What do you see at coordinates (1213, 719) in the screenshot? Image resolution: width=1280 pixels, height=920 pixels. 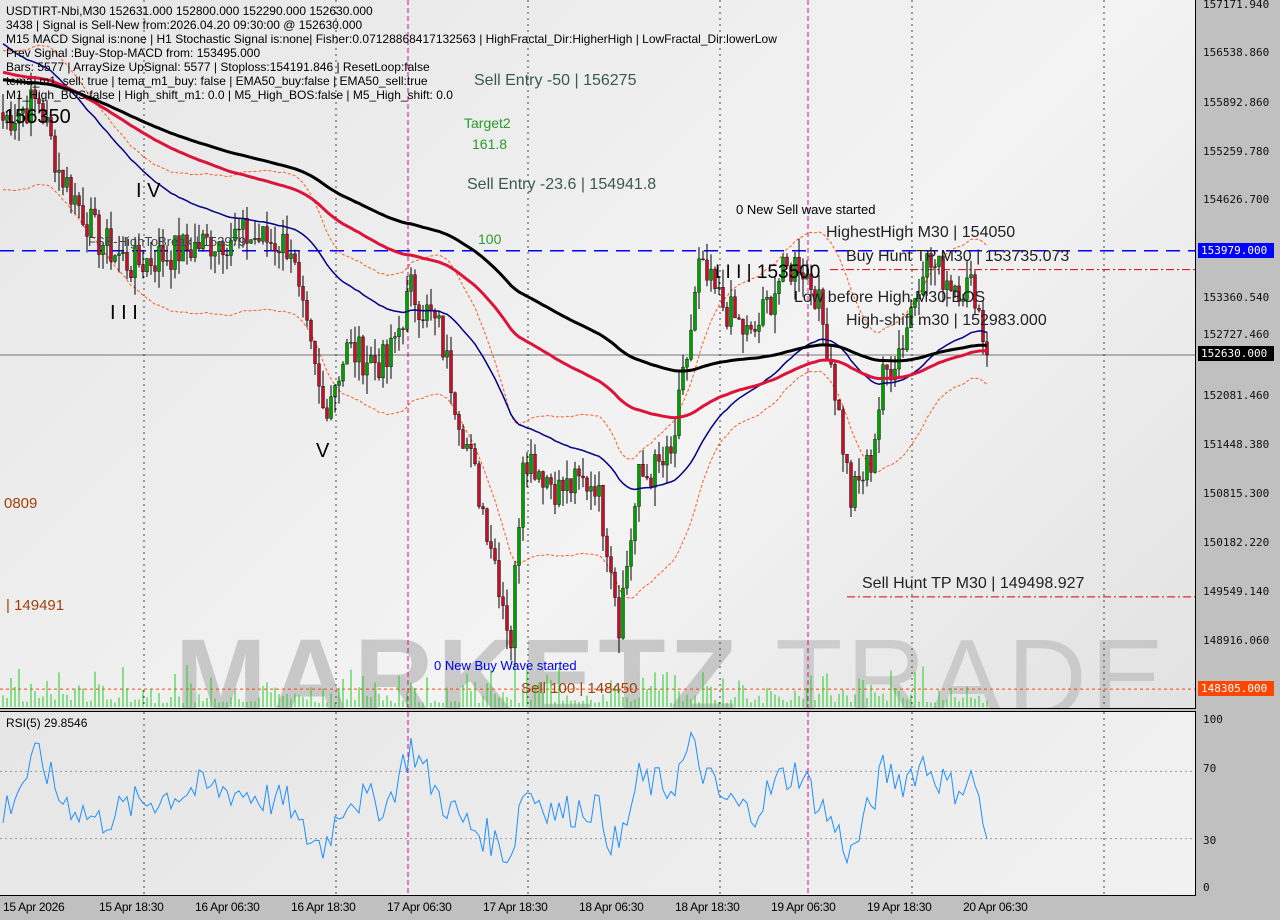 I see `rsi-tick: 100` at bounding box center [1213, 719].